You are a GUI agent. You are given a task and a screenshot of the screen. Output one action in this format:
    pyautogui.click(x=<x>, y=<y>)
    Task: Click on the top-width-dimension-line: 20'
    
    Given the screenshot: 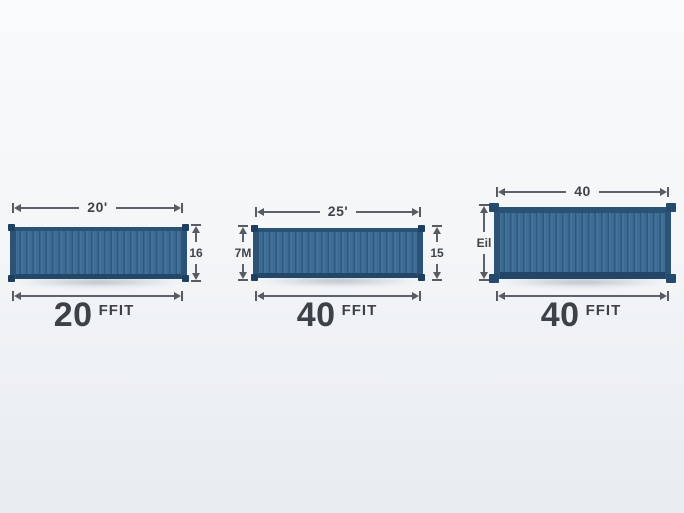 What is the action you would take?
    pyautogui.click(x=97, y=207)
    